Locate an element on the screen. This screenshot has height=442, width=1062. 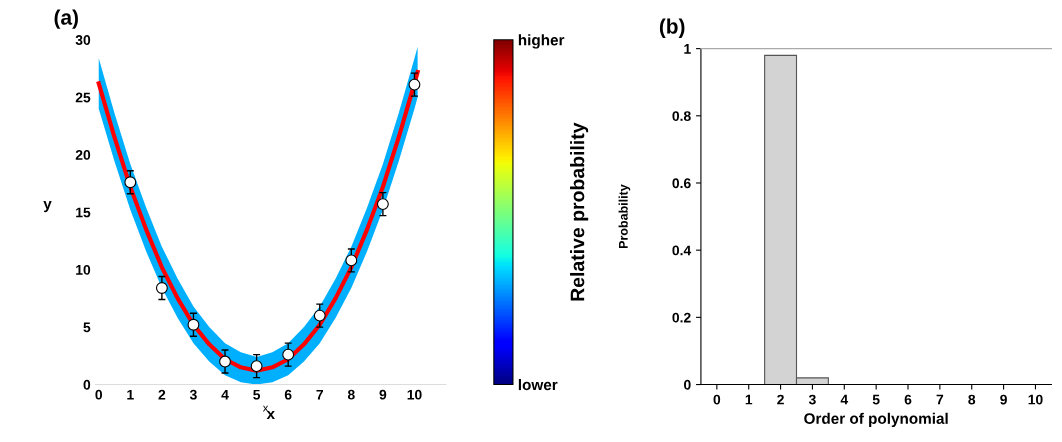
y-tick-label: 20 is located at coordinates (83, 155).